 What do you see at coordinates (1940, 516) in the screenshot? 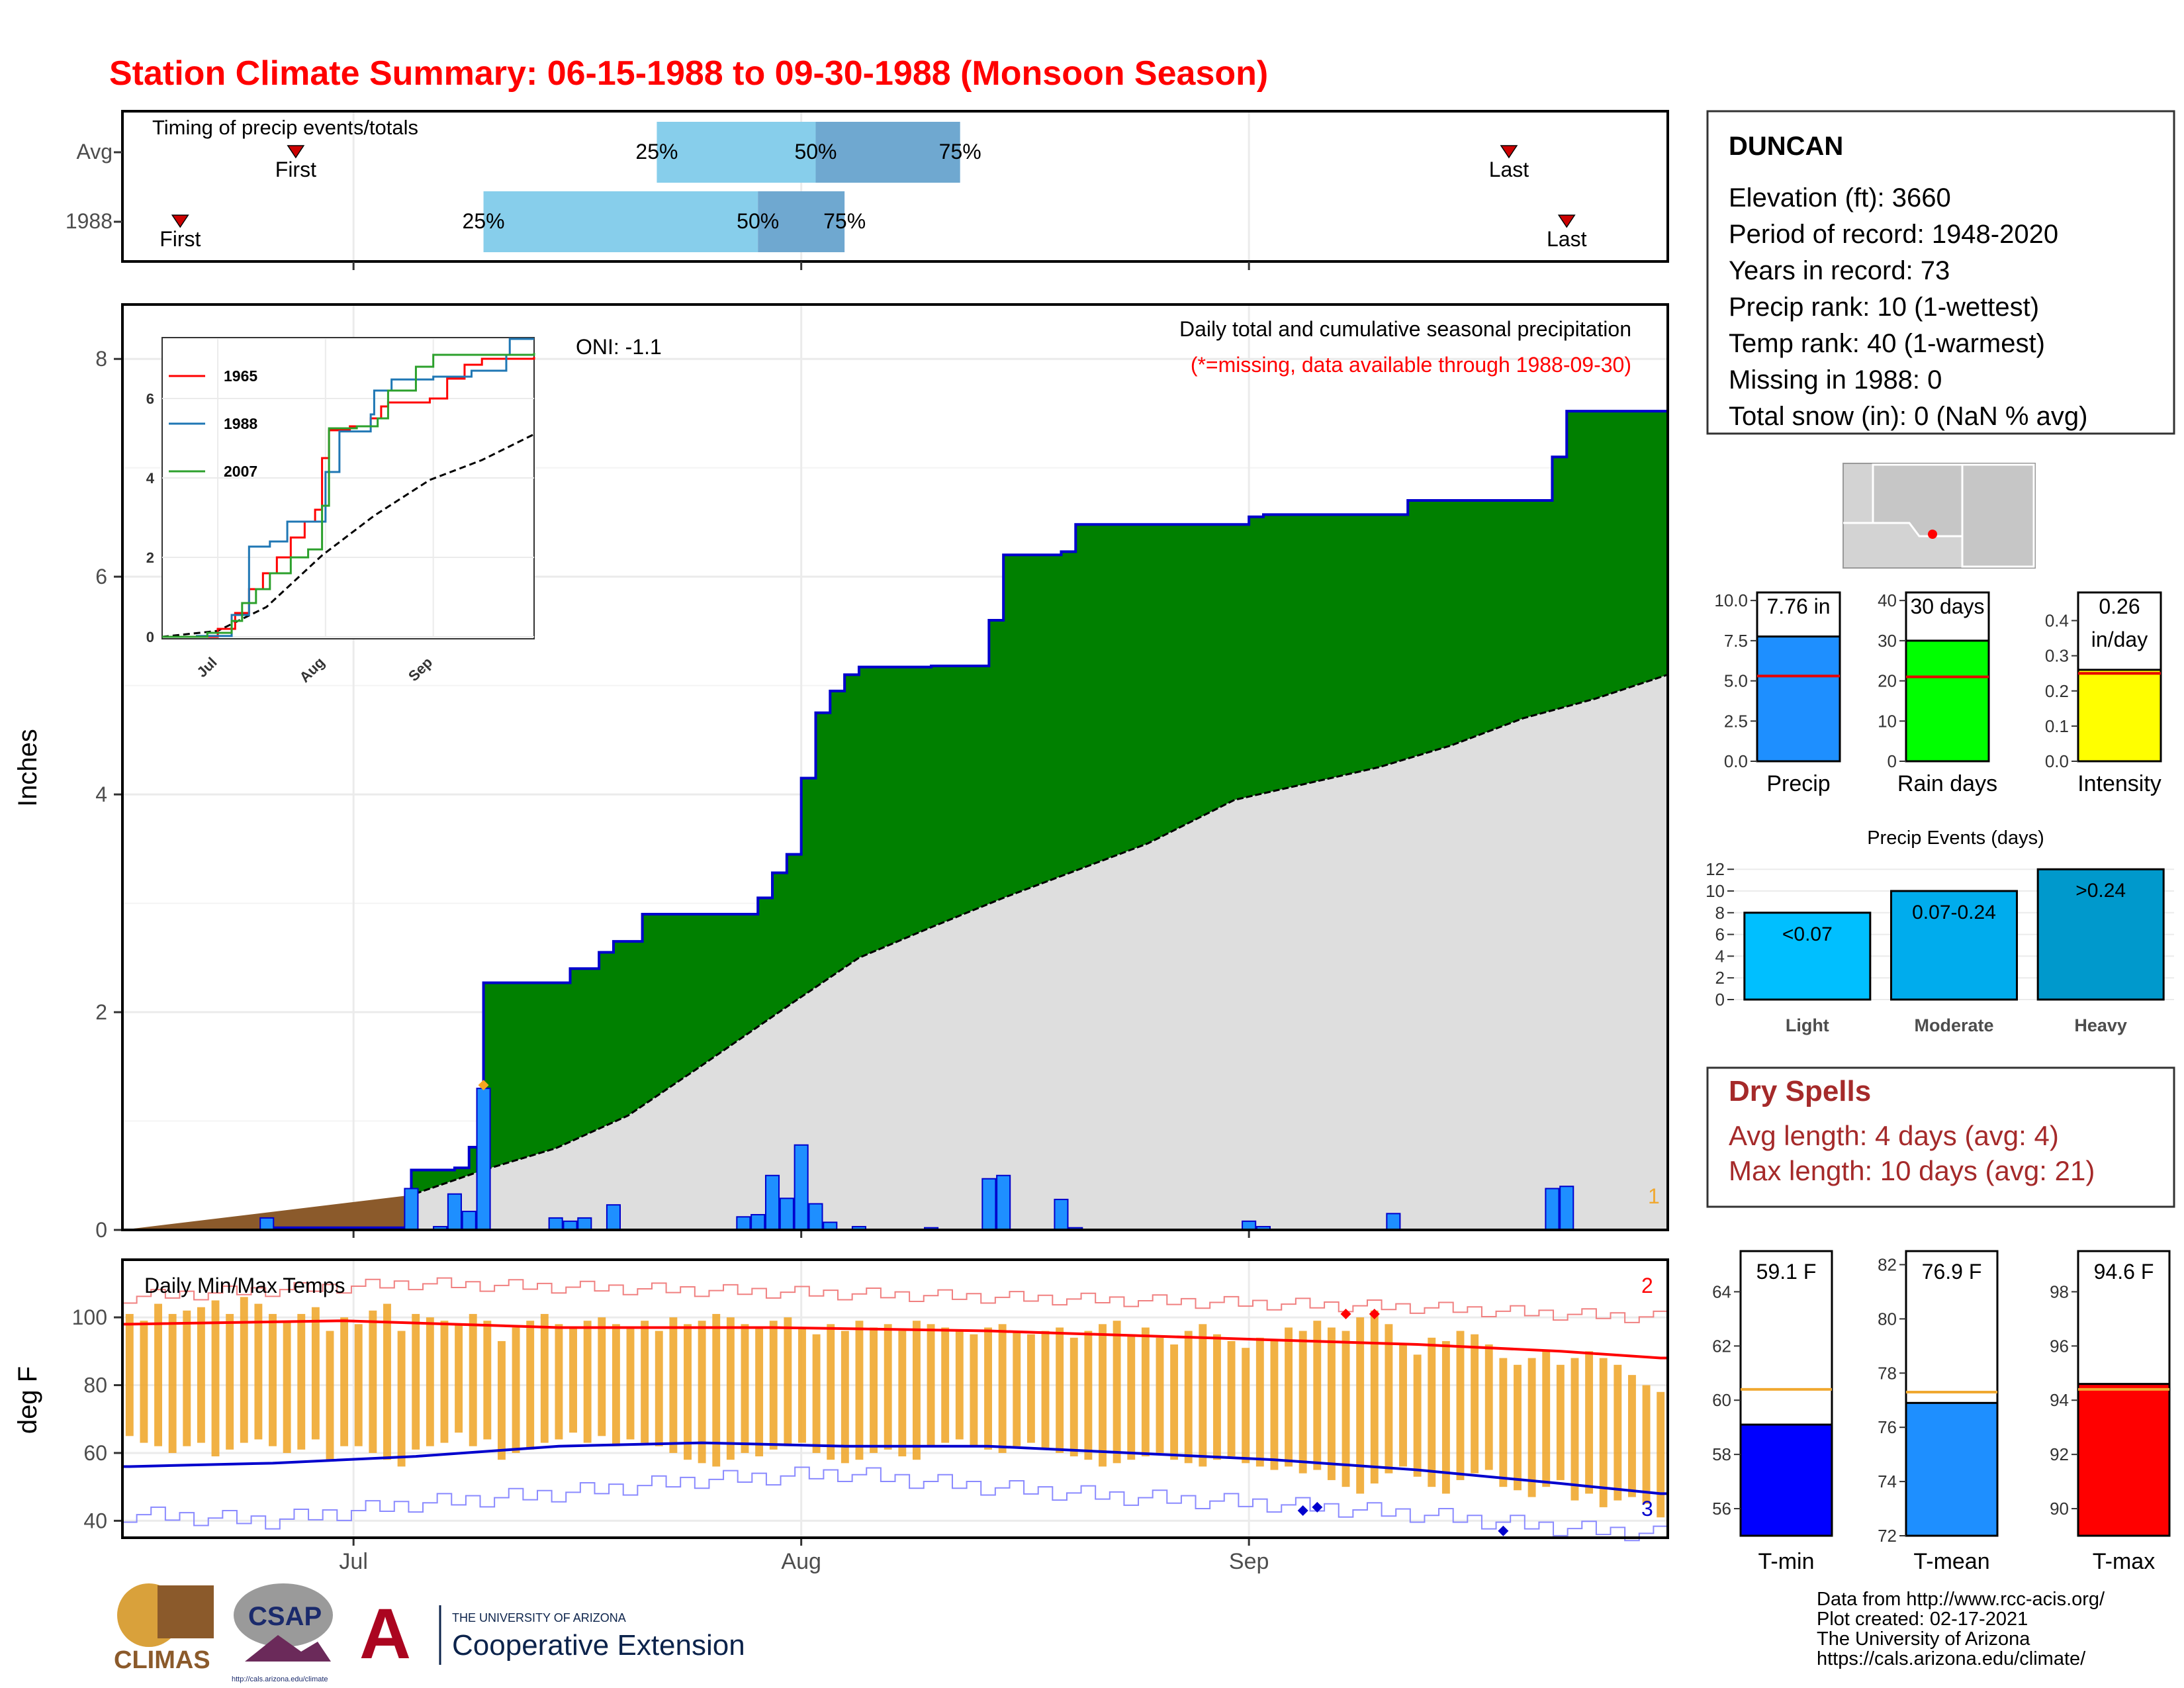
I see `location-map` at bounding box center [1940, 516].